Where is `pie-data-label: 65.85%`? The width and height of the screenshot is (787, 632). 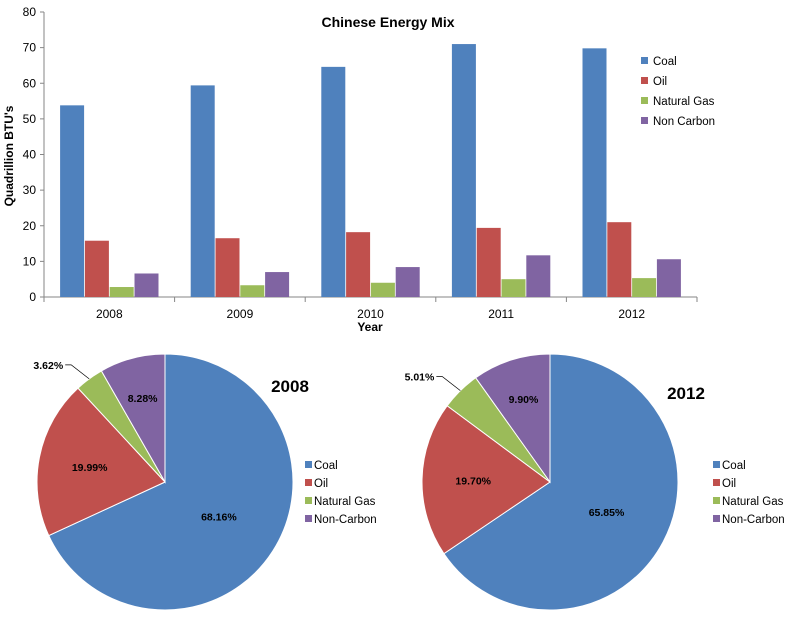
pie-data-label: 65.85% is located at coordinates (607, 513).